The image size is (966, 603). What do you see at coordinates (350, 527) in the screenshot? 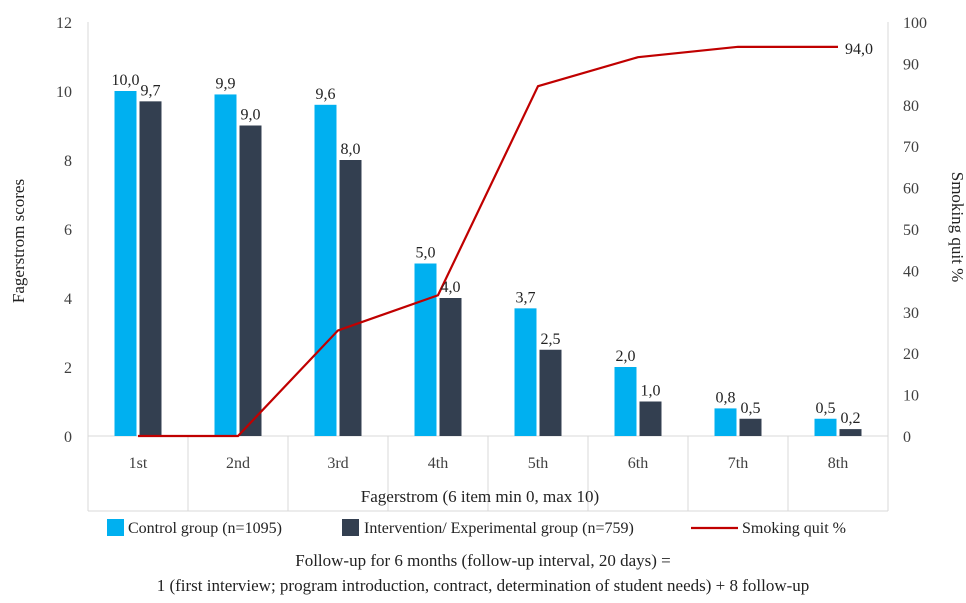
I see `legend-swatch-intervention` at bounding box center [350, 527].